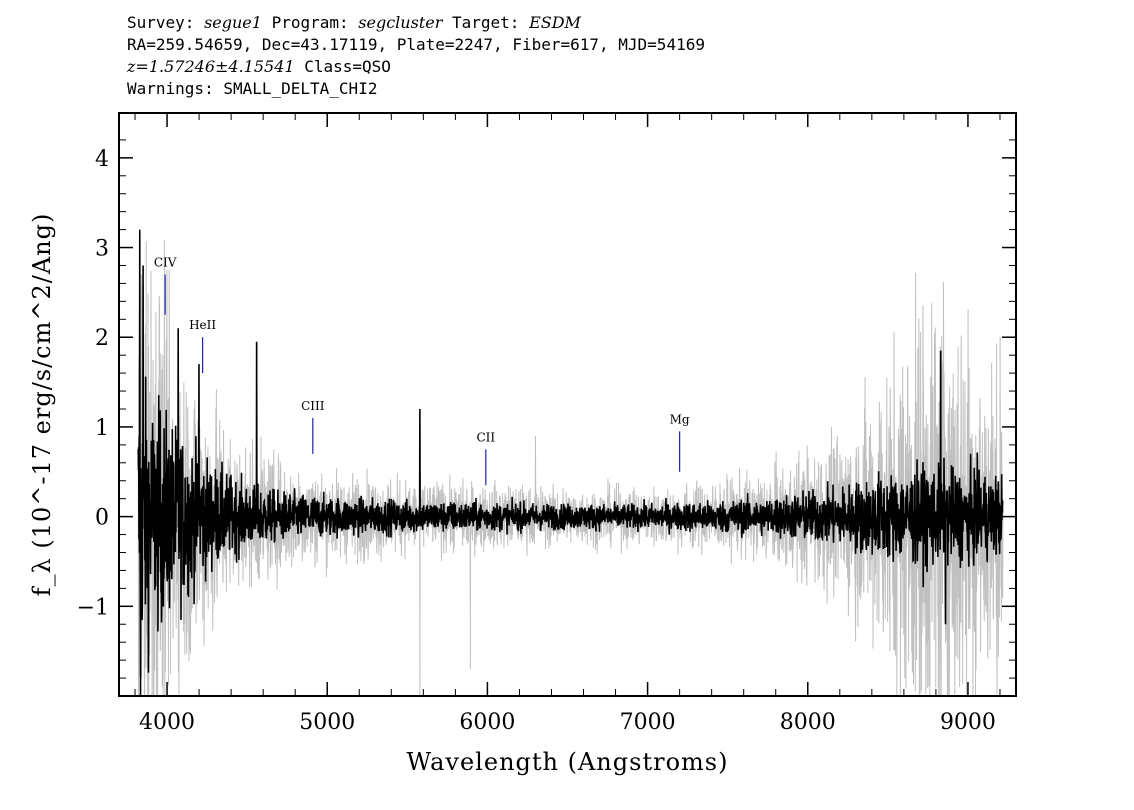  What do you see at coordinates (327, 722) in the screenshot?
I see `x-tick-label: 5000` at bounding box center [327, 722].